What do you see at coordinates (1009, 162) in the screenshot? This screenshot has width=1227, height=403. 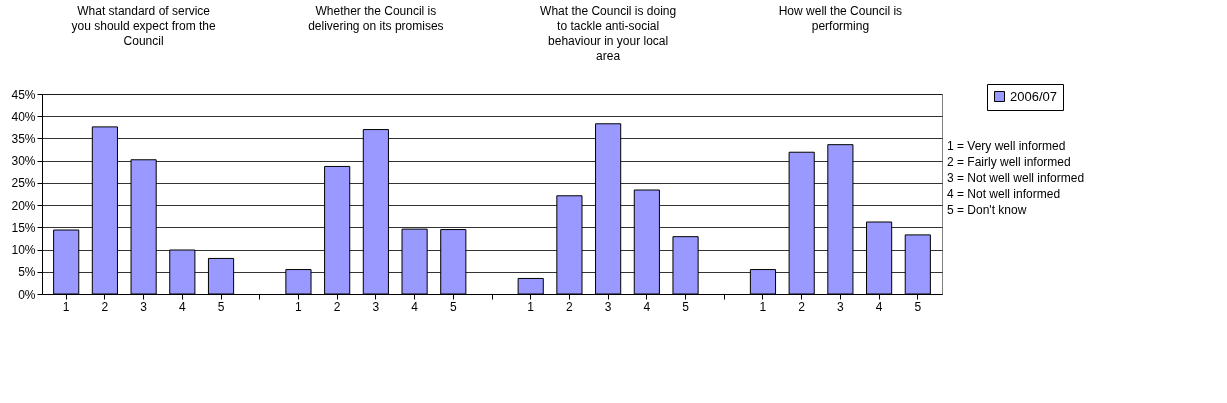 I see `text: 2 = Fairly well informed` at bounding box center [1009, 162].